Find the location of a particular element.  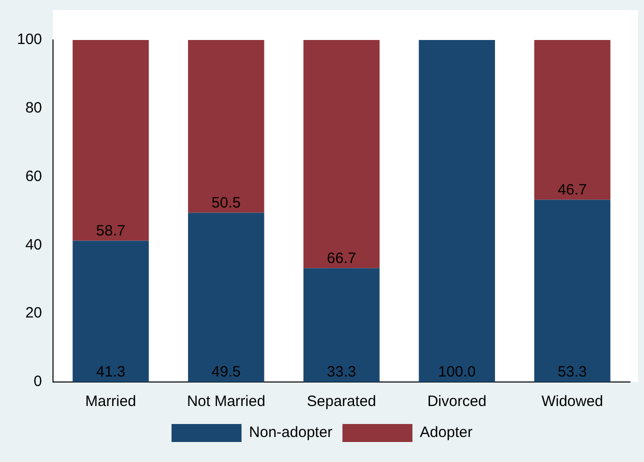

legend-label: Adopter is located at coordinates (446, 433).